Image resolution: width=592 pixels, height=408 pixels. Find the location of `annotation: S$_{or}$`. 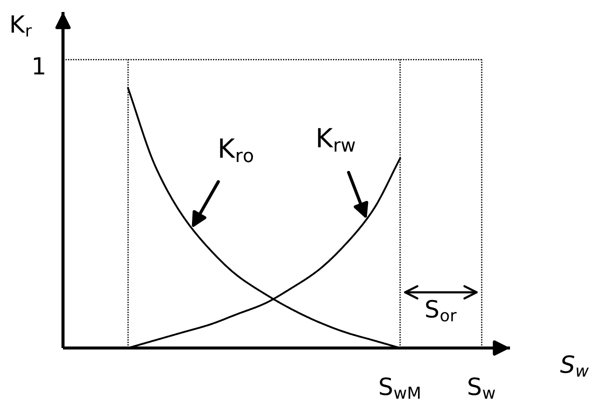

annotation: S$_{or}$ is located at coordinates (441, 311).